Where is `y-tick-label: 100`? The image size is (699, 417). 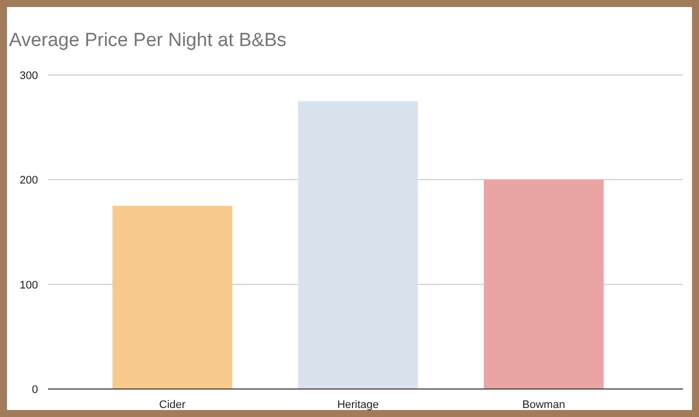 y-tick-label: 100 is located at coordinates (29, 285).